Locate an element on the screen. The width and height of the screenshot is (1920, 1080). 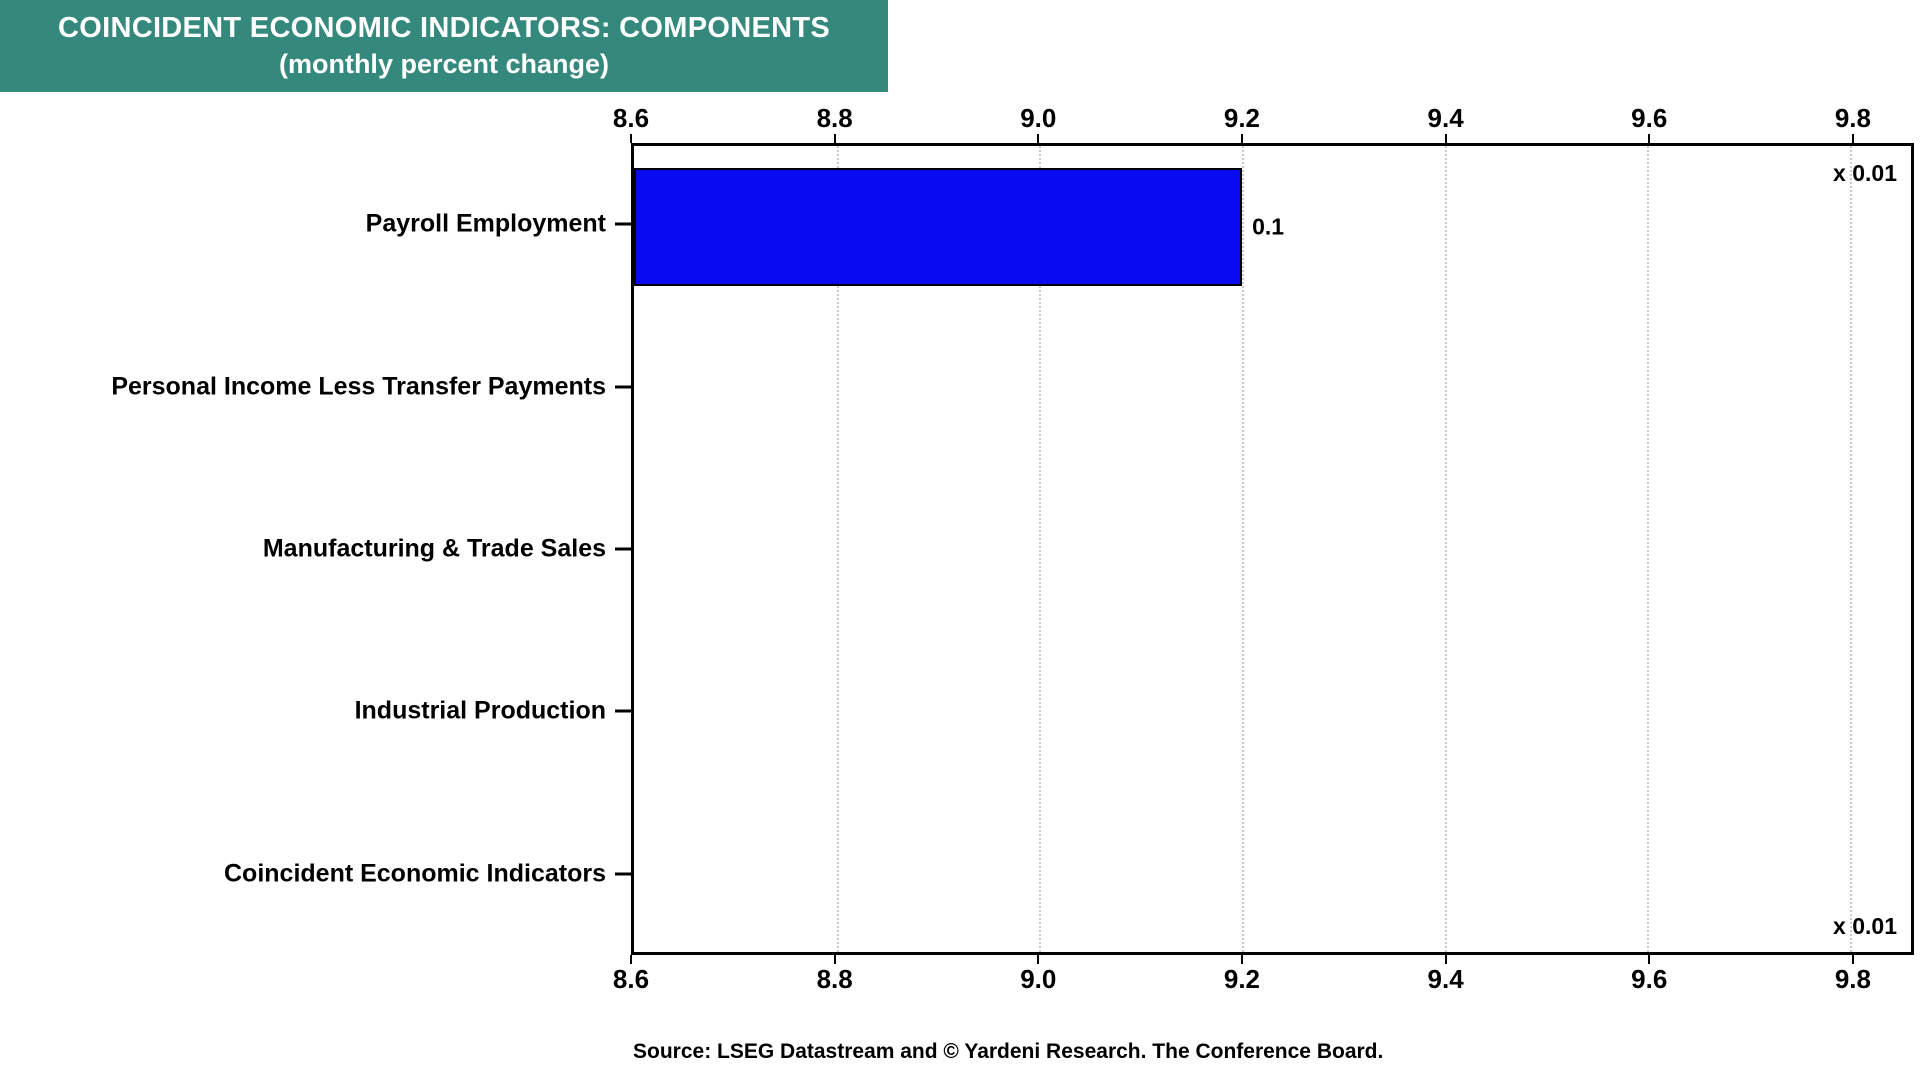
x-ticks-bottom is located at coordinates (1272, 959).